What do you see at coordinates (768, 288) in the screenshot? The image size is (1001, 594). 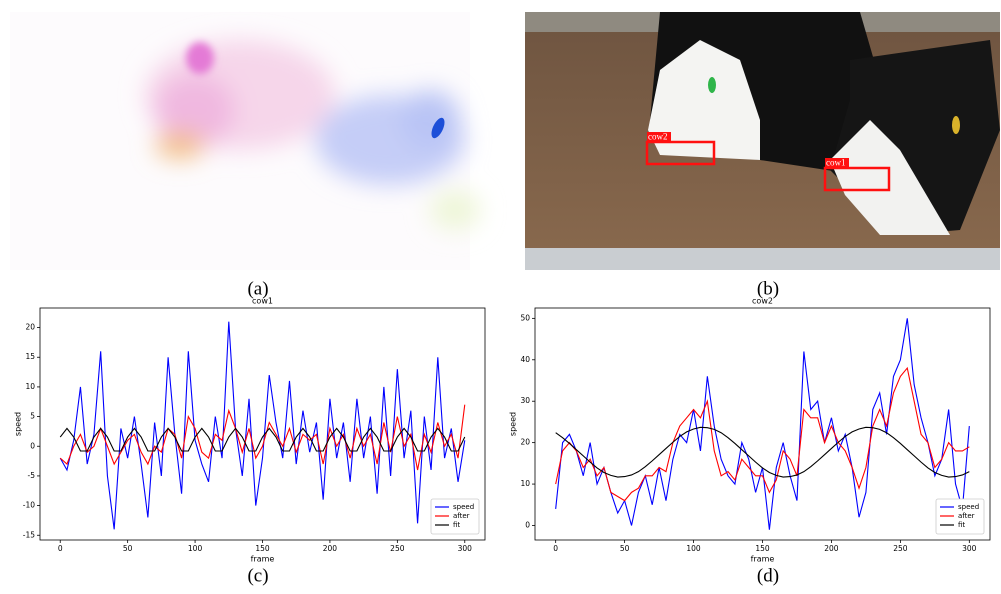 I see `panel-label: (b)` at bounding box center [768, 288].